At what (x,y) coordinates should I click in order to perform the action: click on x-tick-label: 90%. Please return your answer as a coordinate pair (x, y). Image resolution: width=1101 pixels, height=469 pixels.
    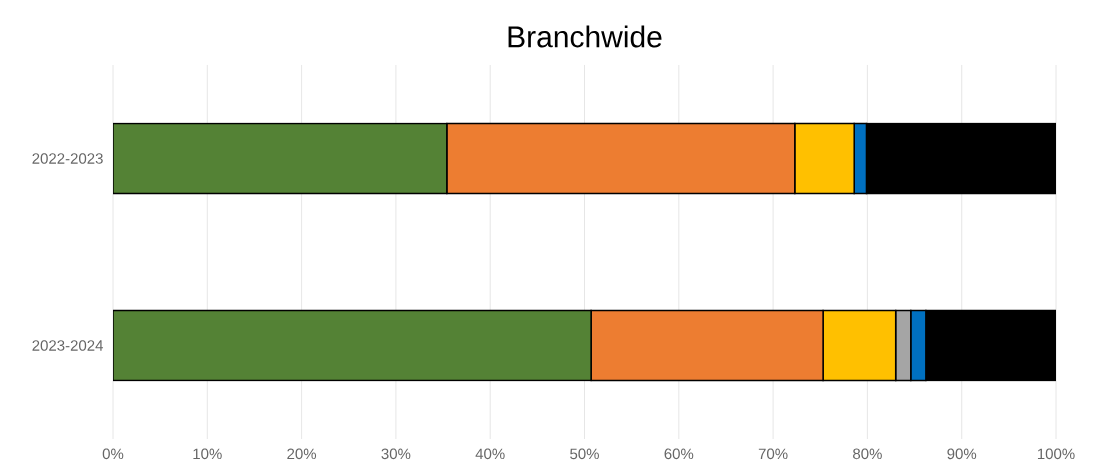
    Looking at the image, I should click on (962, 454).